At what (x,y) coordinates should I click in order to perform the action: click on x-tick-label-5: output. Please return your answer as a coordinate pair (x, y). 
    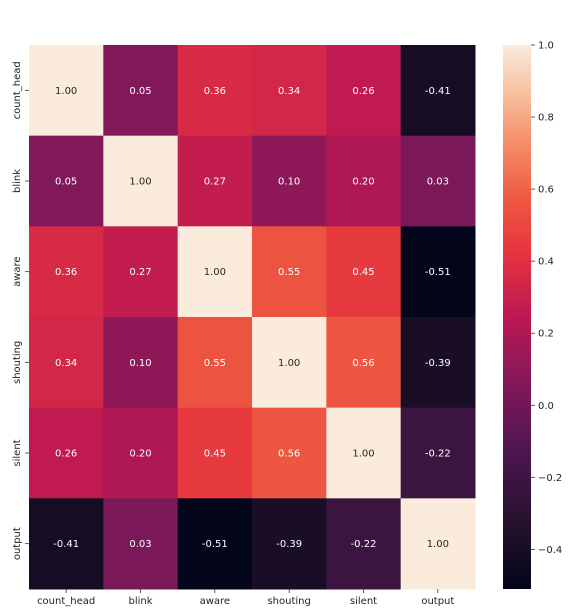
    Looking at the image, I should click on (437, 601).